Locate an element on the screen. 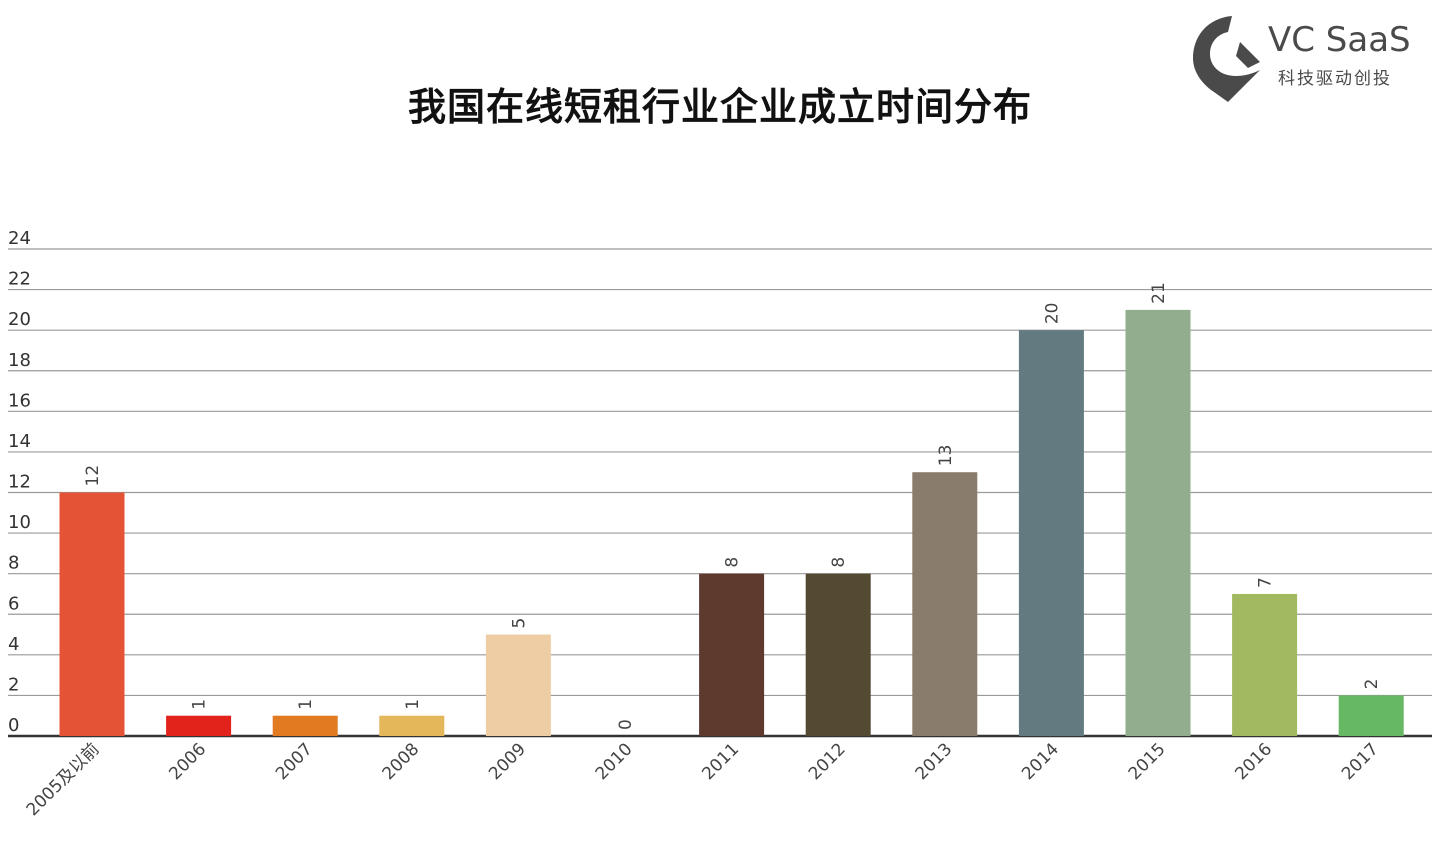 This screenshot has height=844, width=1440. x-tick-label: 2007 is located at coordinates (294, 761).